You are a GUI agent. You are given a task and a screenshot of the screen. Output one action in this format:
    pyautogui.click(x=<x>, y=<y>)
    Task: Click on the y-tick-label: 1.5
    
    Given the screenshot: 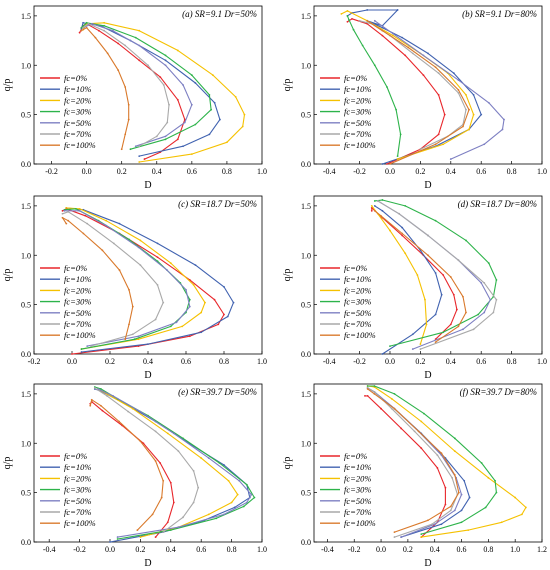 What is the action you would take?
    pyautogui.click(x=306, y=206)
    